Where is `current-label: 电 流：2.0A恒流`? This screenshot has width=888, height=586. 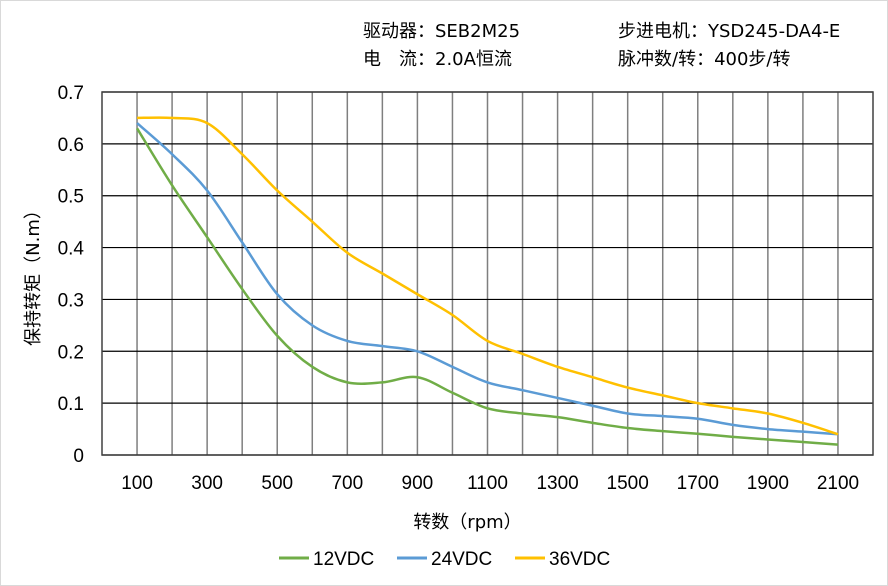 current-label: 电 流：2.0A恒流 is located at coordinates (437, 59).